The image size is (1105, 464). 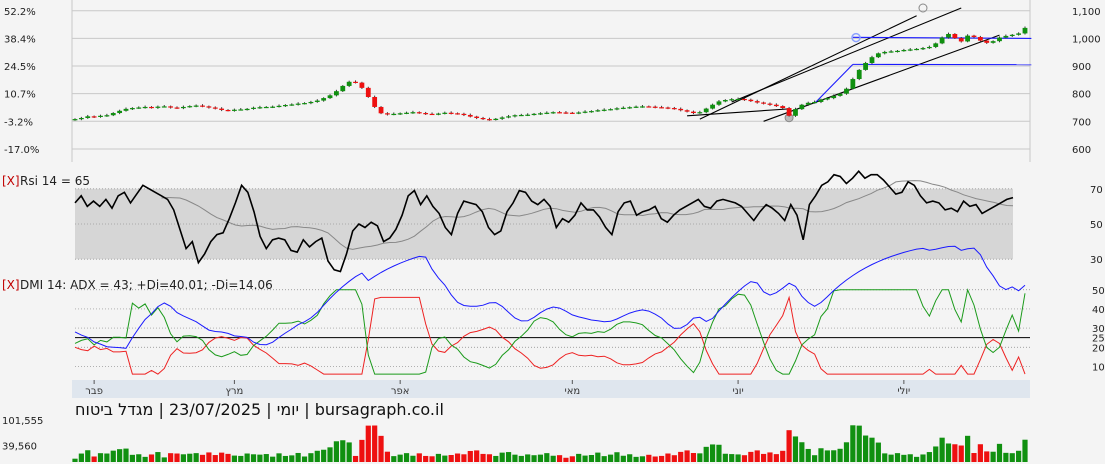 What do you see at coordinates (550, 335) in the screenshot?
I see `dmi-minus-di-line` at bounding box center [550, 335].